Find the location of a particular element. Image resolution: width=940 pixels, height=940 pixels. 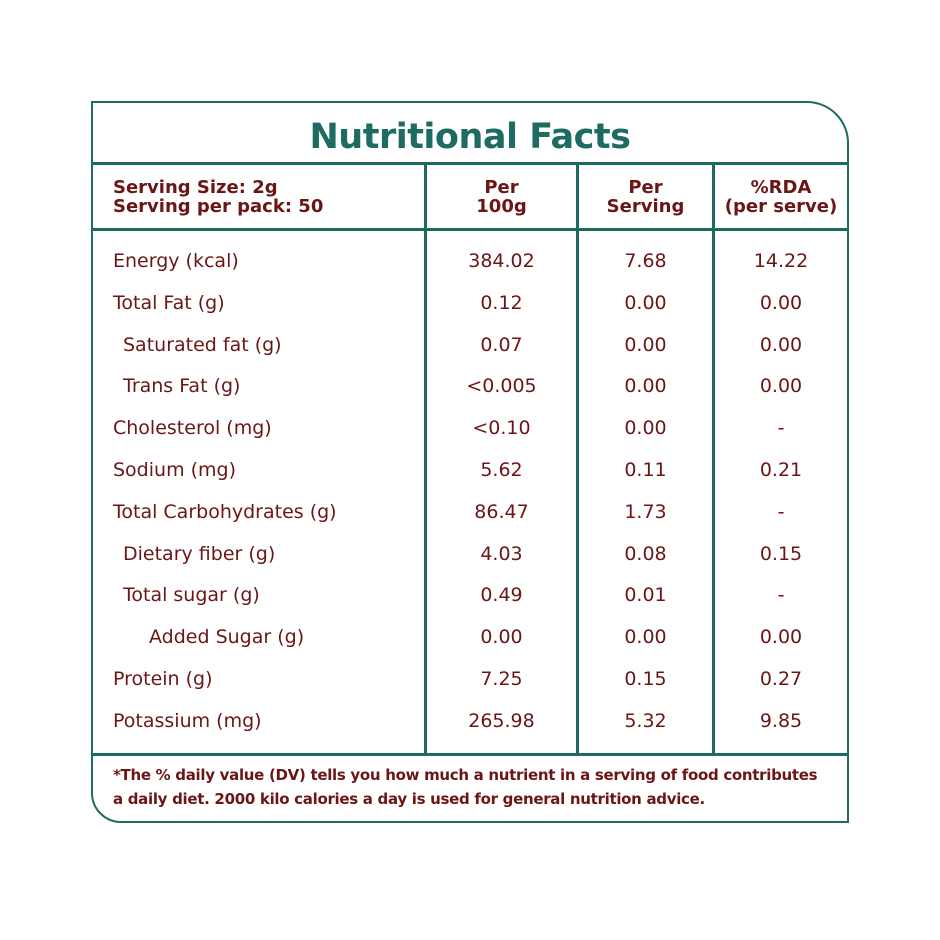

value-per-100g: <0.005 is located at coordinates (501, 386).